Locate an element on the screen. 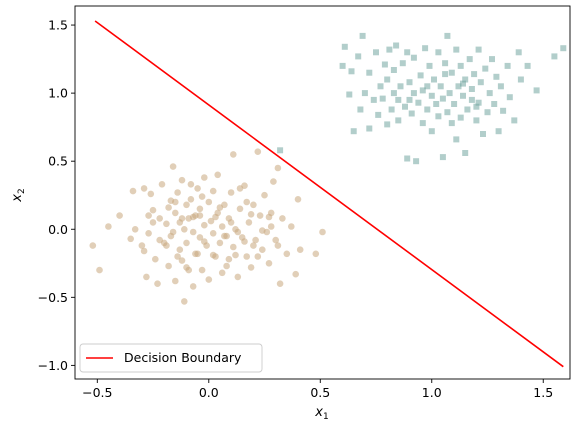 The image size is (579, 433). y-tick-label: −0.5 is located at coordinates (53, 297).